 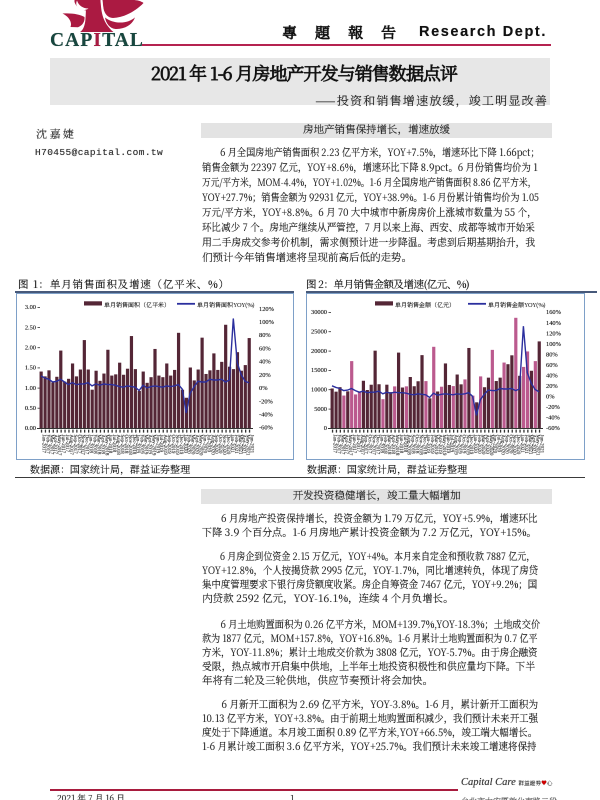 What do you see at coordinates (357, 444) in the screenshot?
I see `svg-text: Jul-2017` at bounding box center [357, 444].